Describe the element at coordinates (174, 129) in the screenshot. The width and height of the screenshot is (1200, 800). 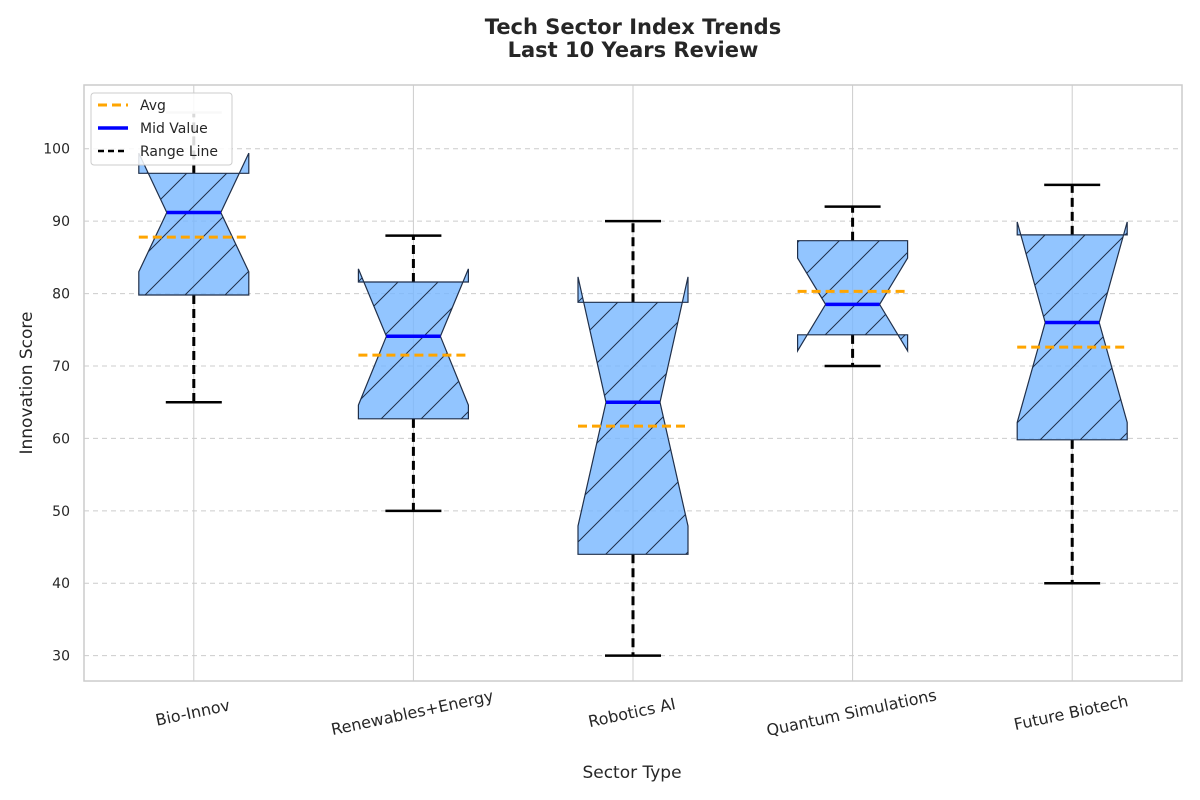
I see `legend-mid-value-label: Mid Value` at that location.